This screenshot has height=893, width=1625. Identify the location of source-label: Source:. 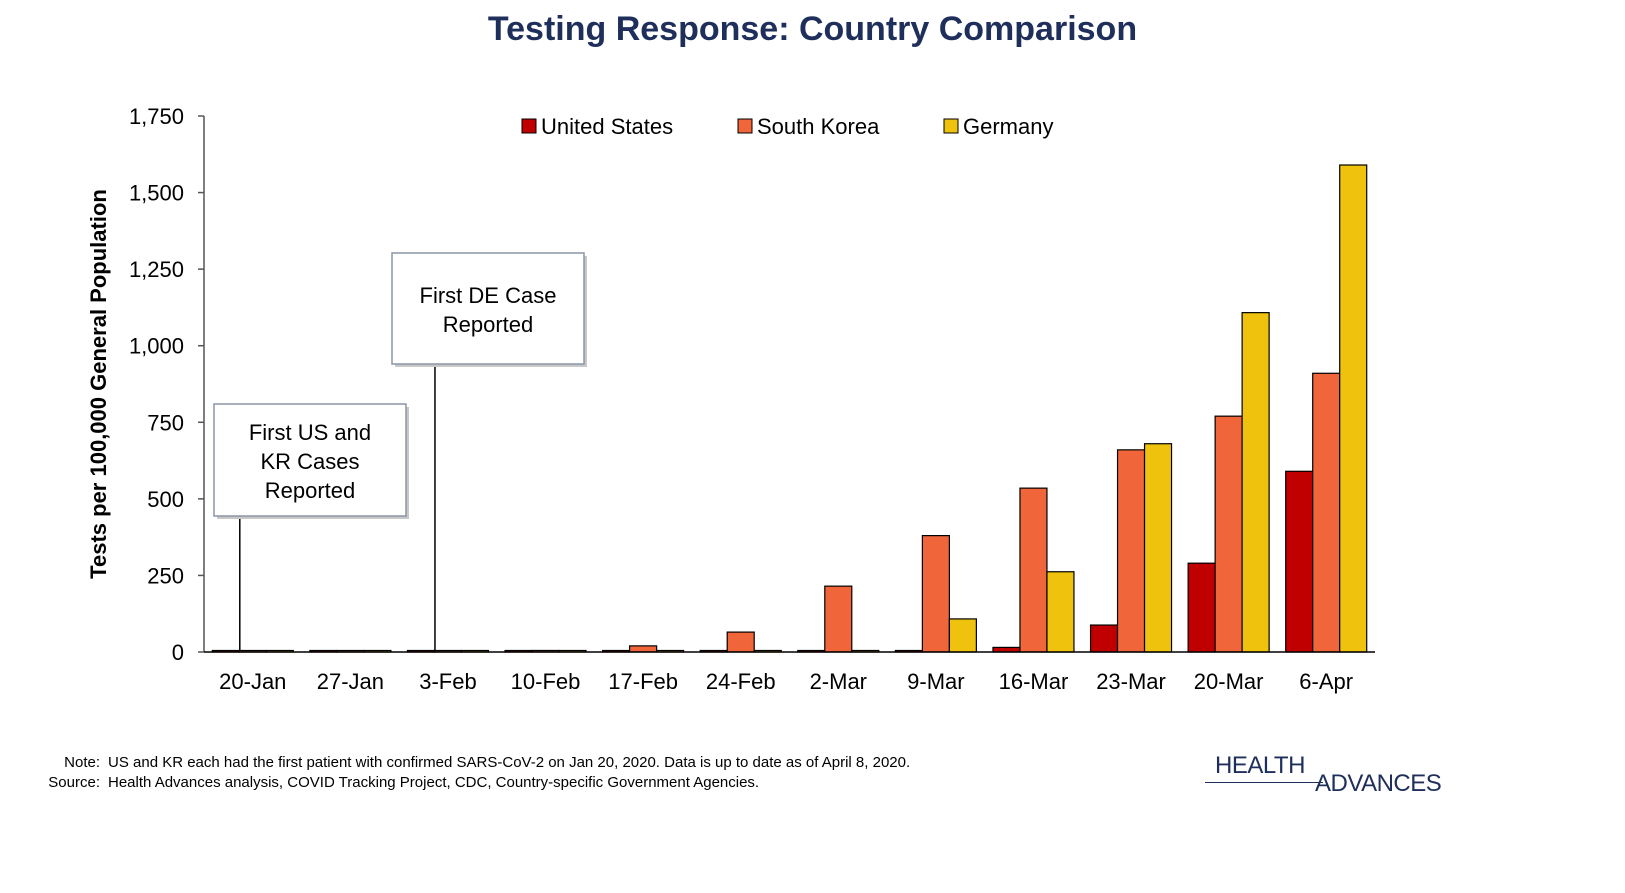
(74, 782).